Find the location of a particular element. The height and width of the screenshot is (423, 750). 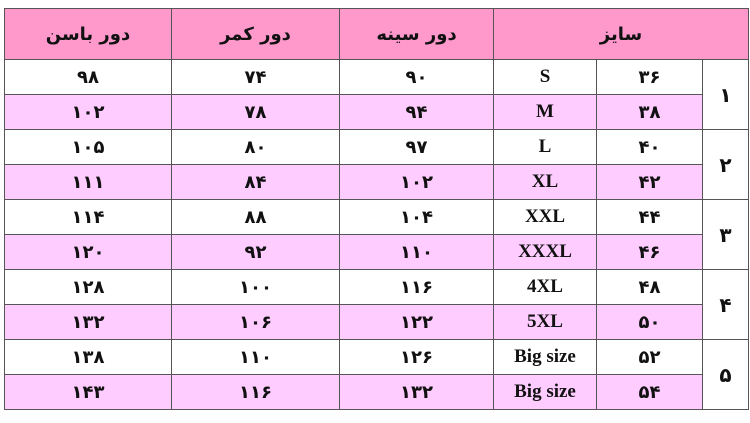

hip-cell: ۱۲۸ is located at coordinates (88, 287).